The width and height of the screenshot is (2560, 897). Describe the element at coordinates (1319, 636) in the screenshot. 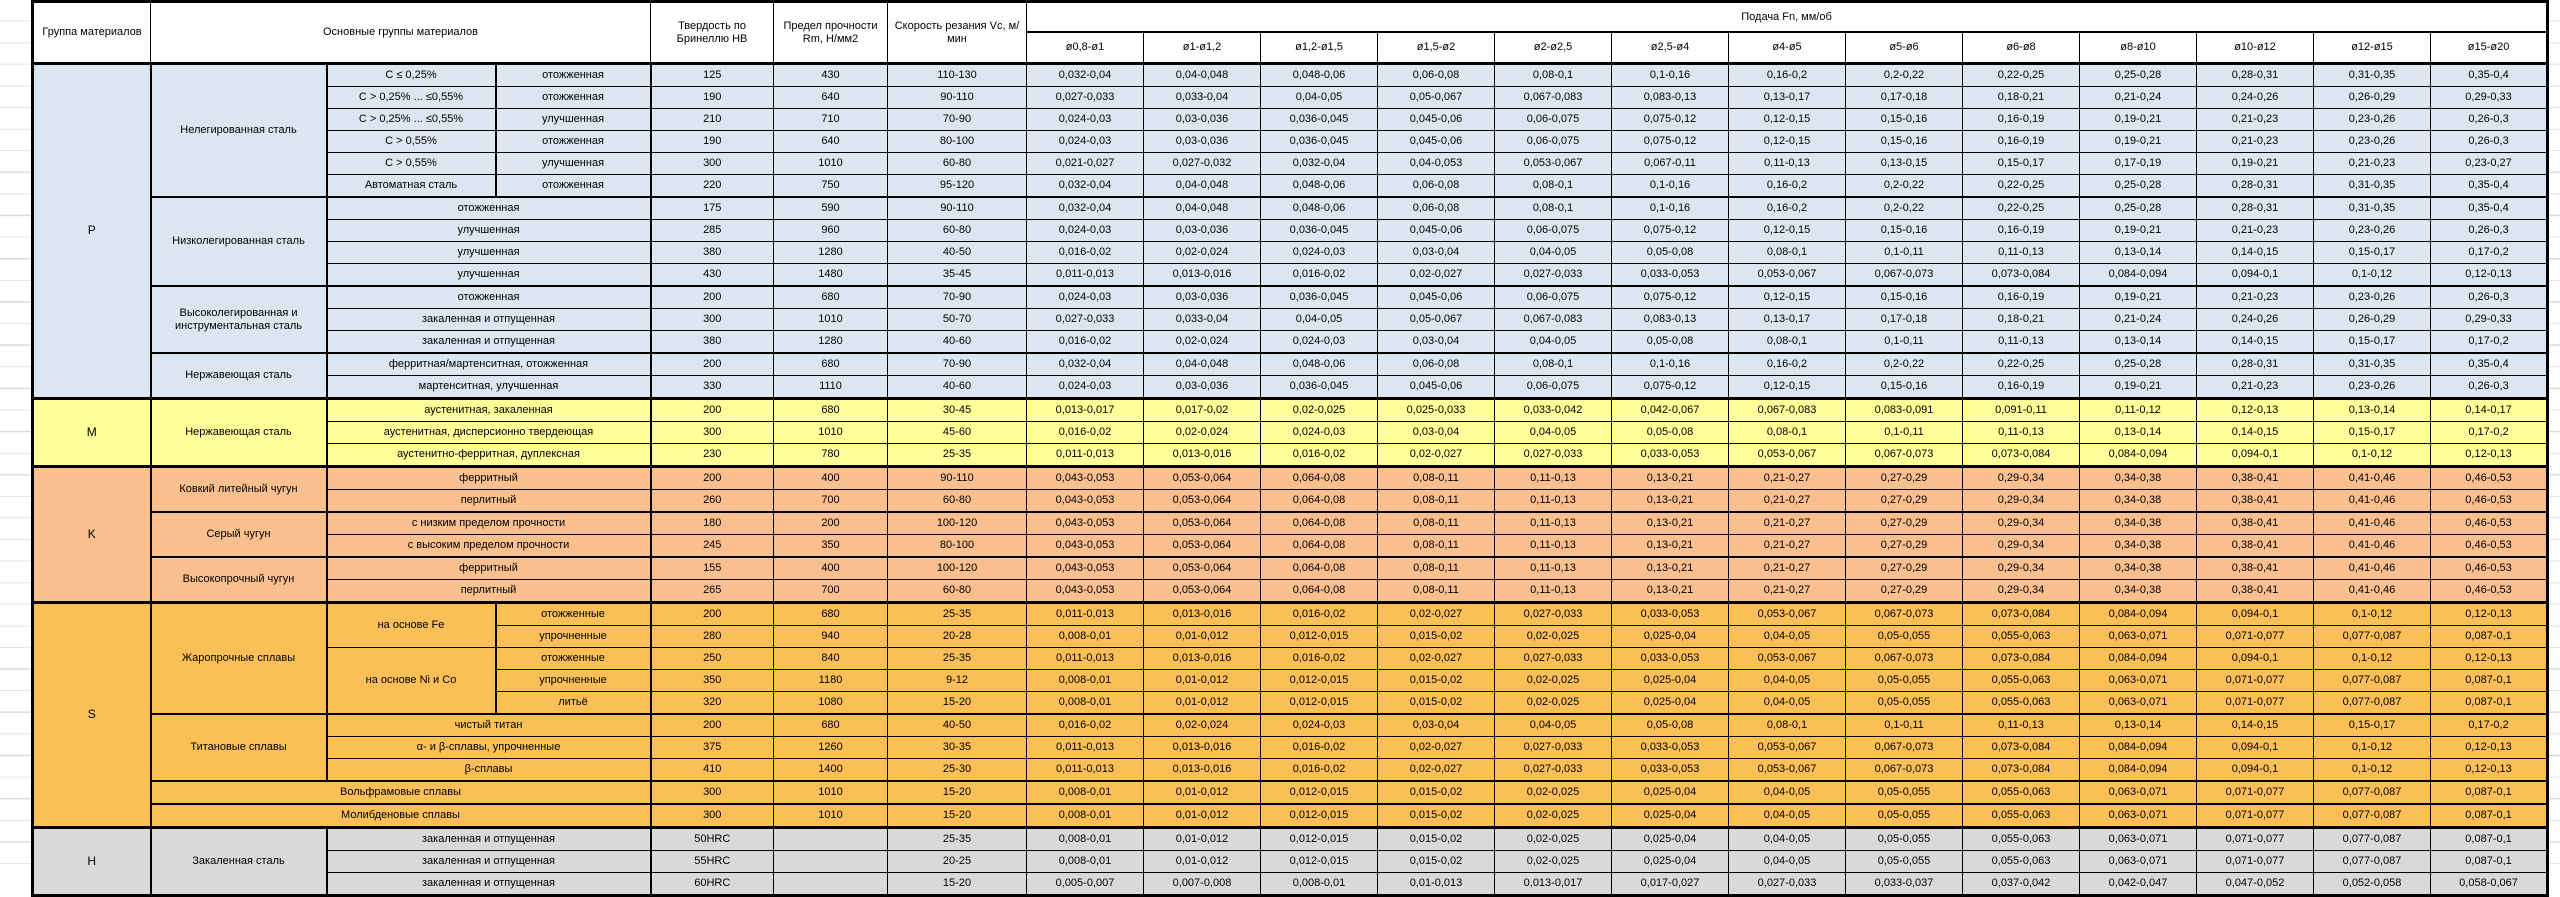

I see `feed-cell: 0,012-0,015` at that location.